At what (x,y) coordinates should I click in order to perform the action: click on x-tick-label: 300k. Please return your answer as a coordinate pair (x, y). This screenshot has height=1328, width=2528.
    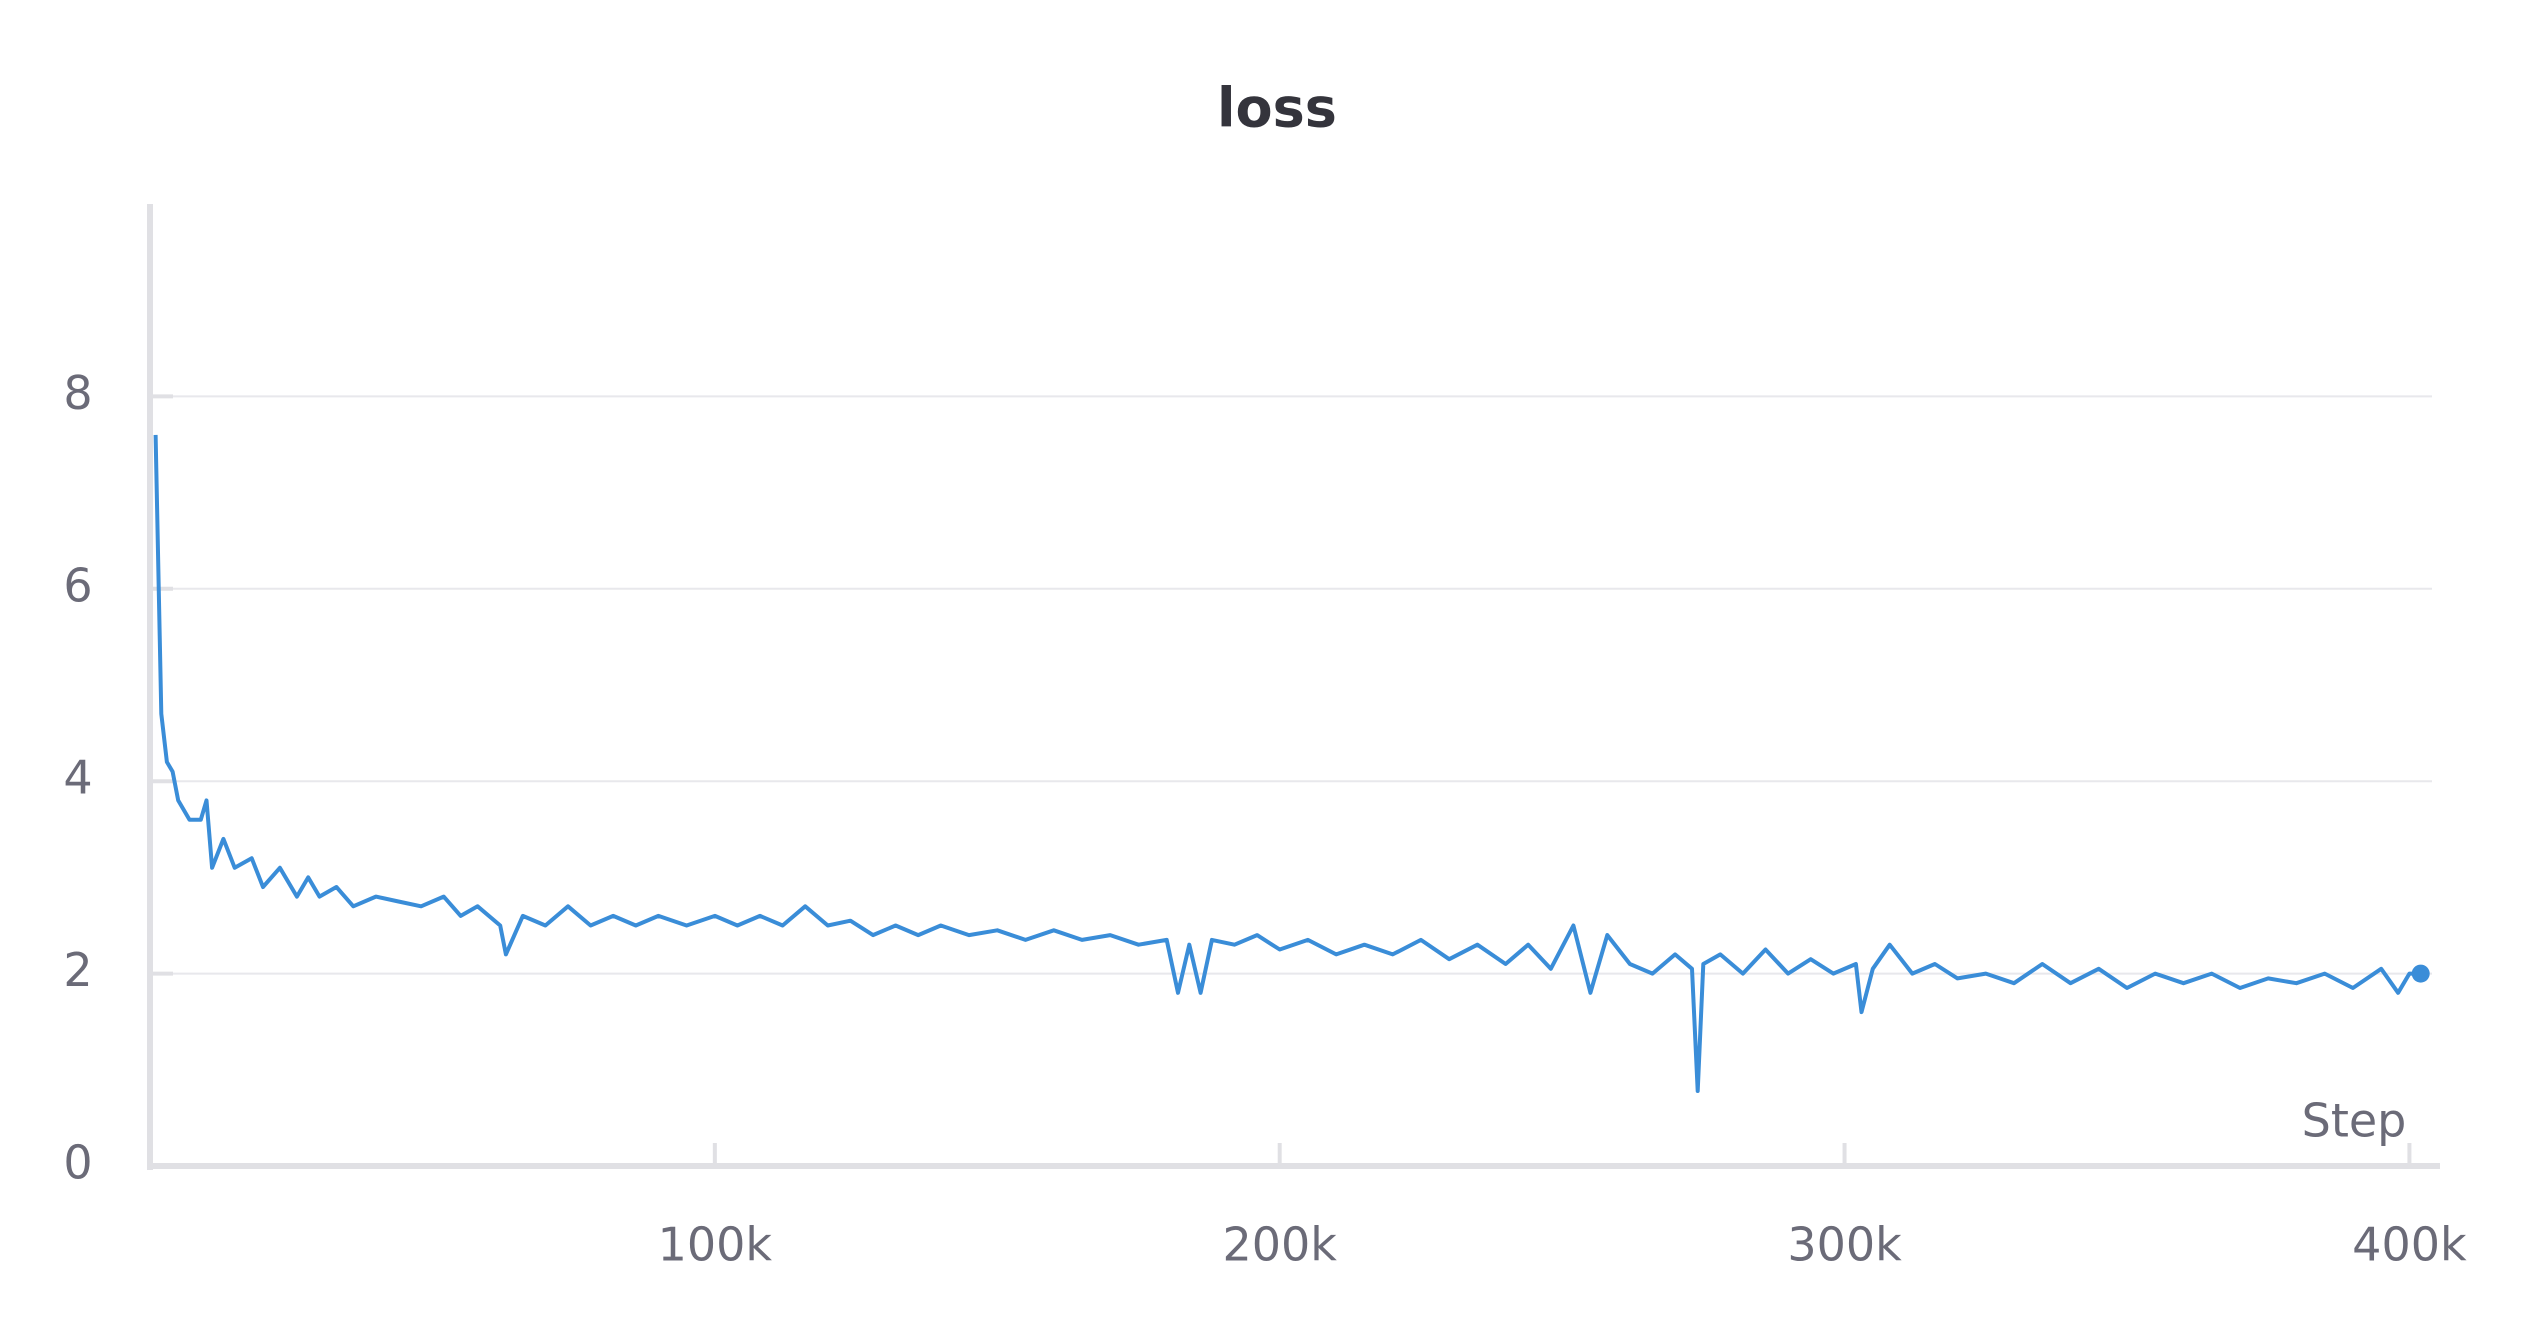
    Looking at the image, I should click on (1844, 1245).